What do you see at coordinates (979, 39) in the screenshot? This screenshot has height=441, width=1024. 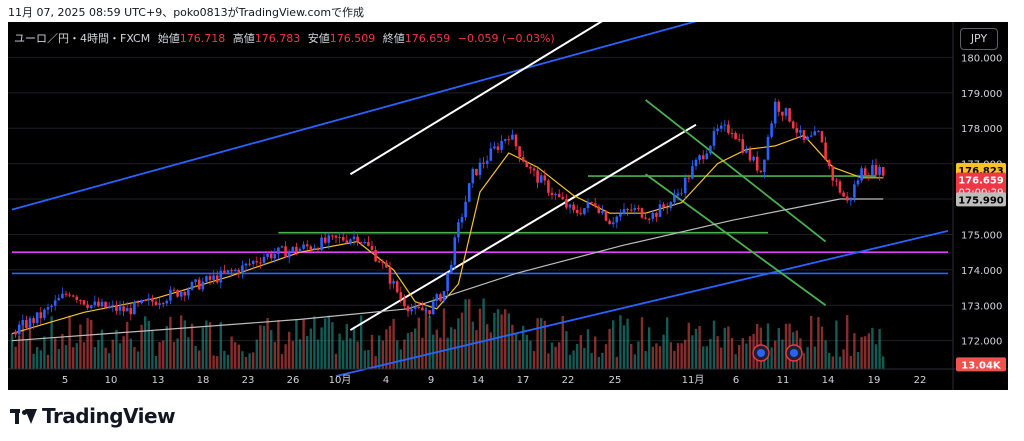 I see `currency-button: JPY` at bounding box center [979, 39].